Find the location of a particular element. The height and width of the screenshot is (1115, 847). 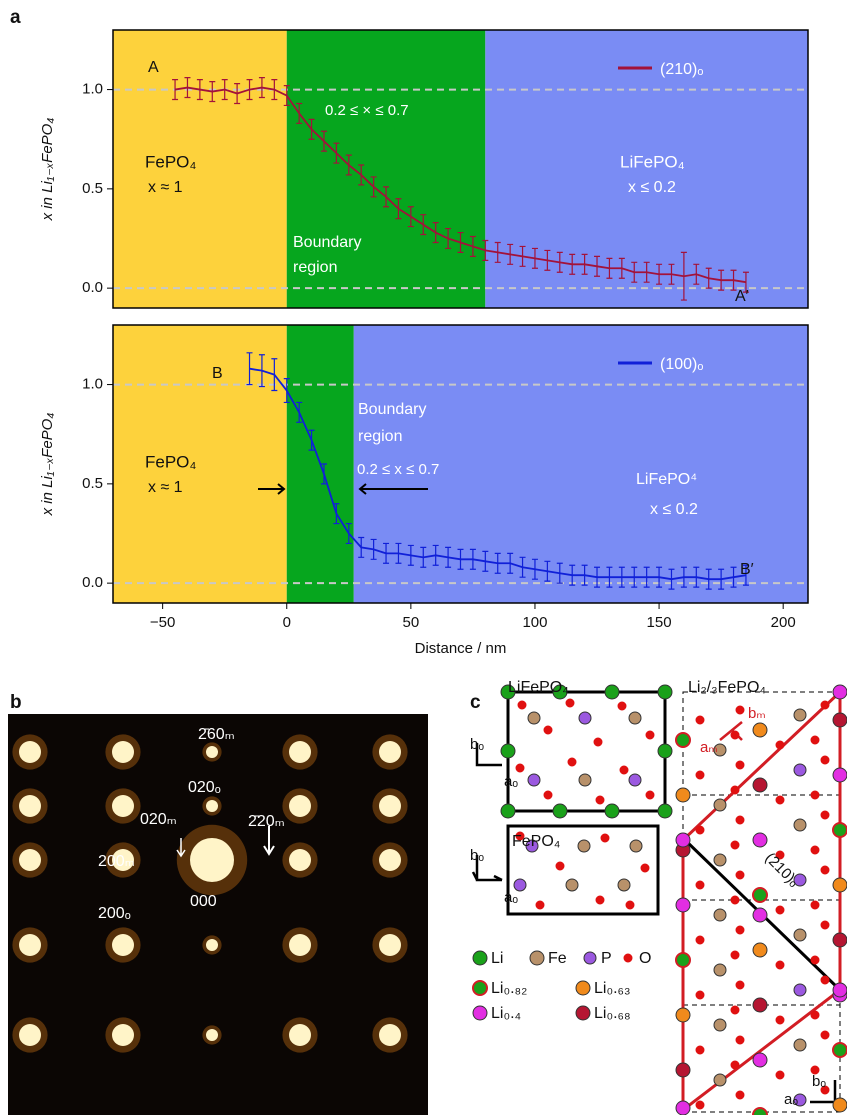

legend-label: Li₀.₆₈ is located at coordinates (612, 1013).